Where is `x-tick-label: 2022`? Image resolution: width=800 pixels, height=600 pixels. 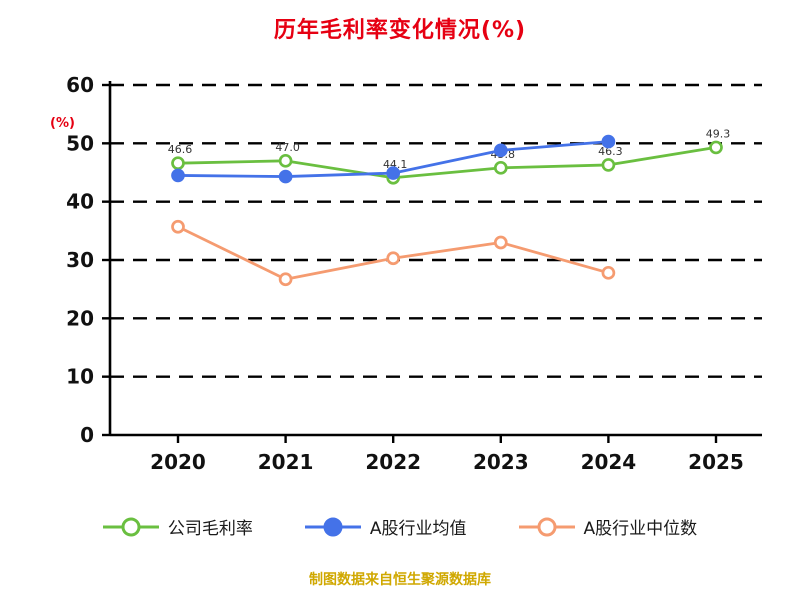
x-tick-label: 2022 is located at coordinates (393, 462).